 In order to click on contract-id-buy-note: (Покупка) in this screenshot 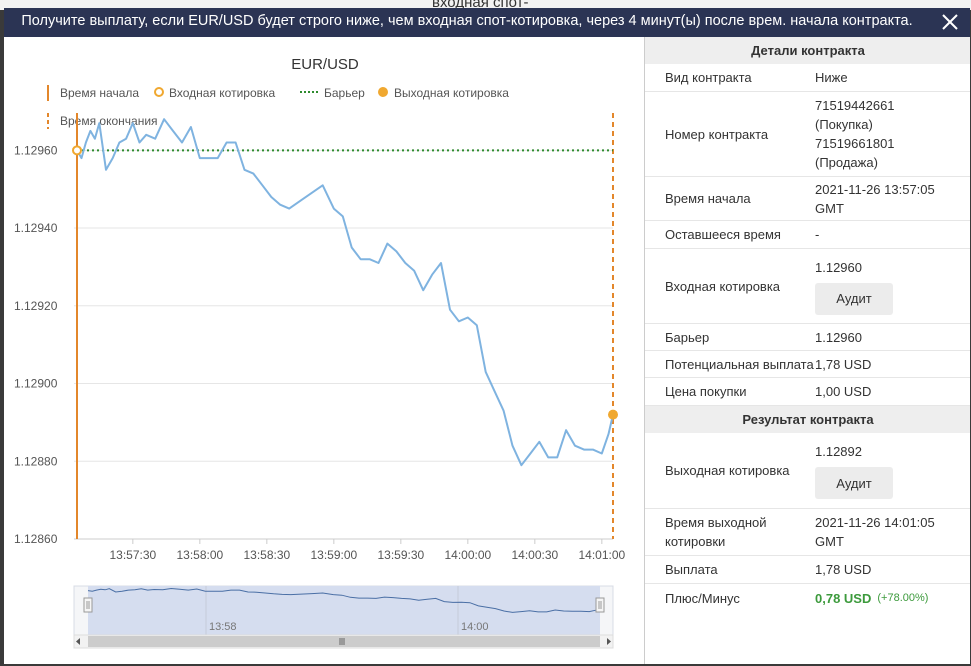, I will do `click(844, 124)`.